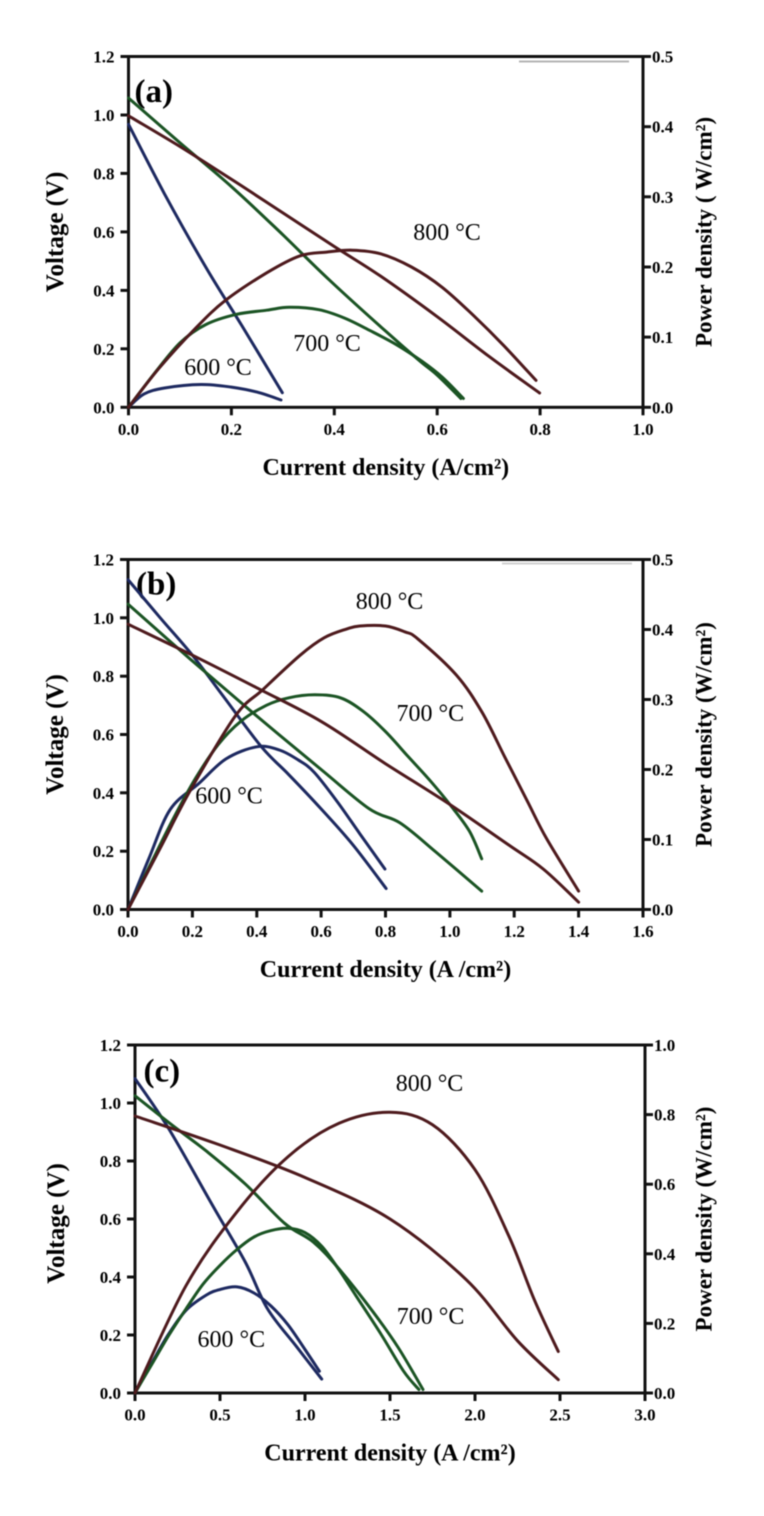  What do you see at coordinates (389, 1415) in the screenshot?
I see `svg-text: 1.5` at bounding box center [389, 1415].